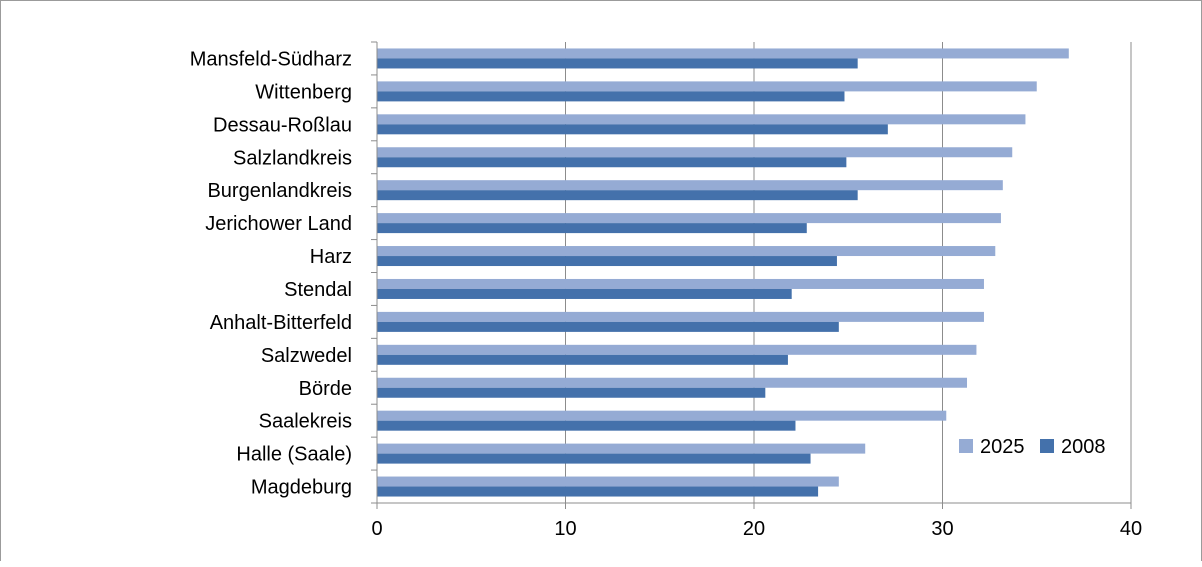 The height and width of the screenshot is (567, 1202). What do you see at coordinates (305, 422) in the screenshot?
I see `y-category-label: Saalekreis` at bounding box center [305, 422].